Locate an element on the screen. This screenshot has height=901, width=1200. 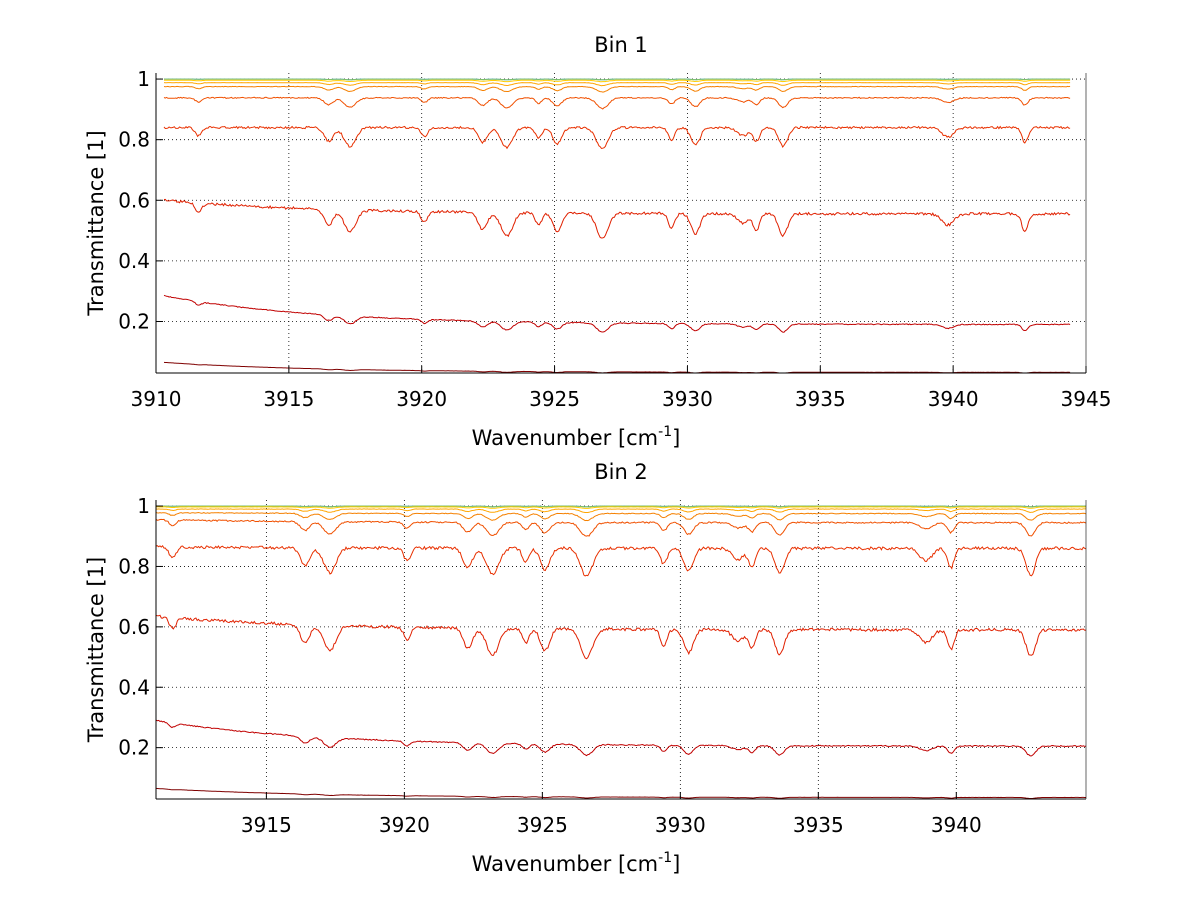
chart-title: Bin 1 is located at coordinates (621, 45).